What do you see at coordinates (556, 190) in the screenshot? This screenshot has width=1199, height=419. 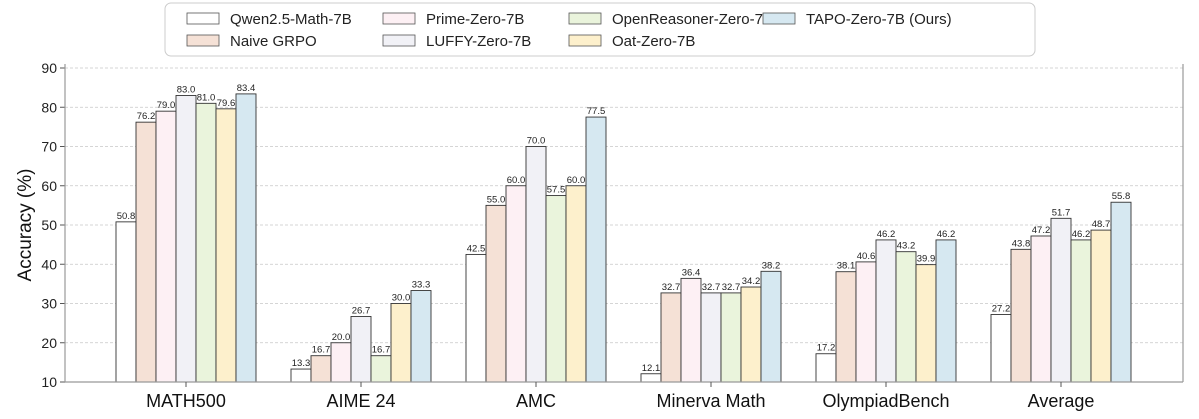 I see `data-label: 57.5` at bounding box center [556, 190].